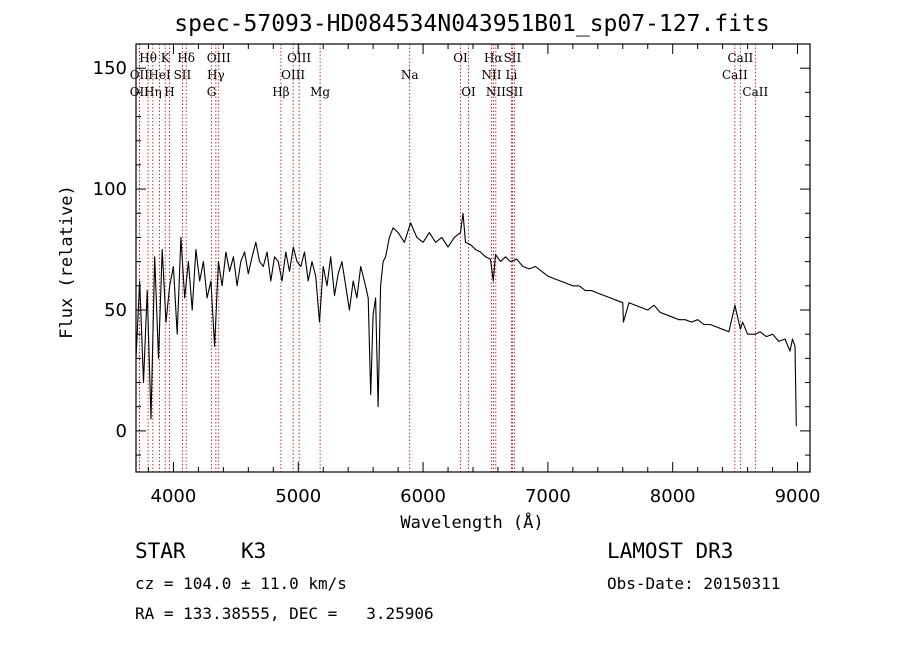 This screenshot has width=900, height=649. What do you see at coordinates (280, 92) in the screenshot?
I see `line-label: Hβ` at bounding box center [280, 92].